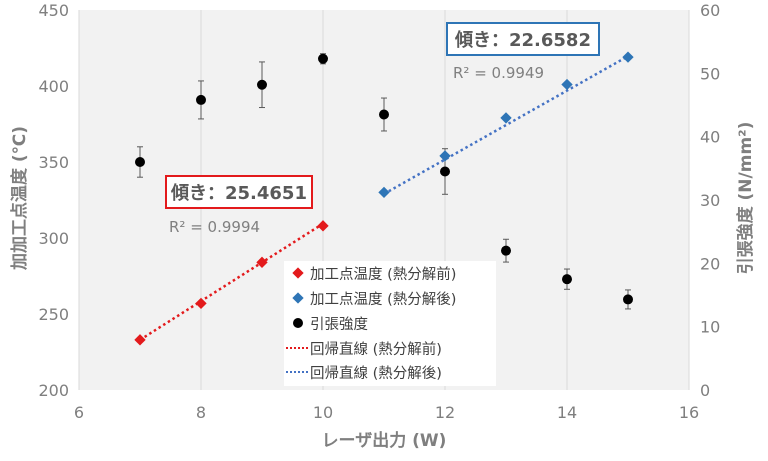  Describe the element at coordinates (445, 412) in the screenshot. I see `x-tick-label: 12` at that location.